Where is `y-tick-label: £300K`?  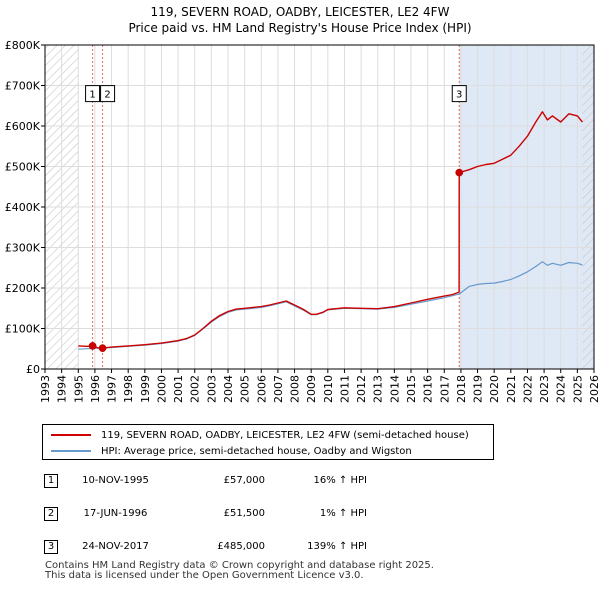
y-tick-label: £300K is located at coordinates (23, 248).